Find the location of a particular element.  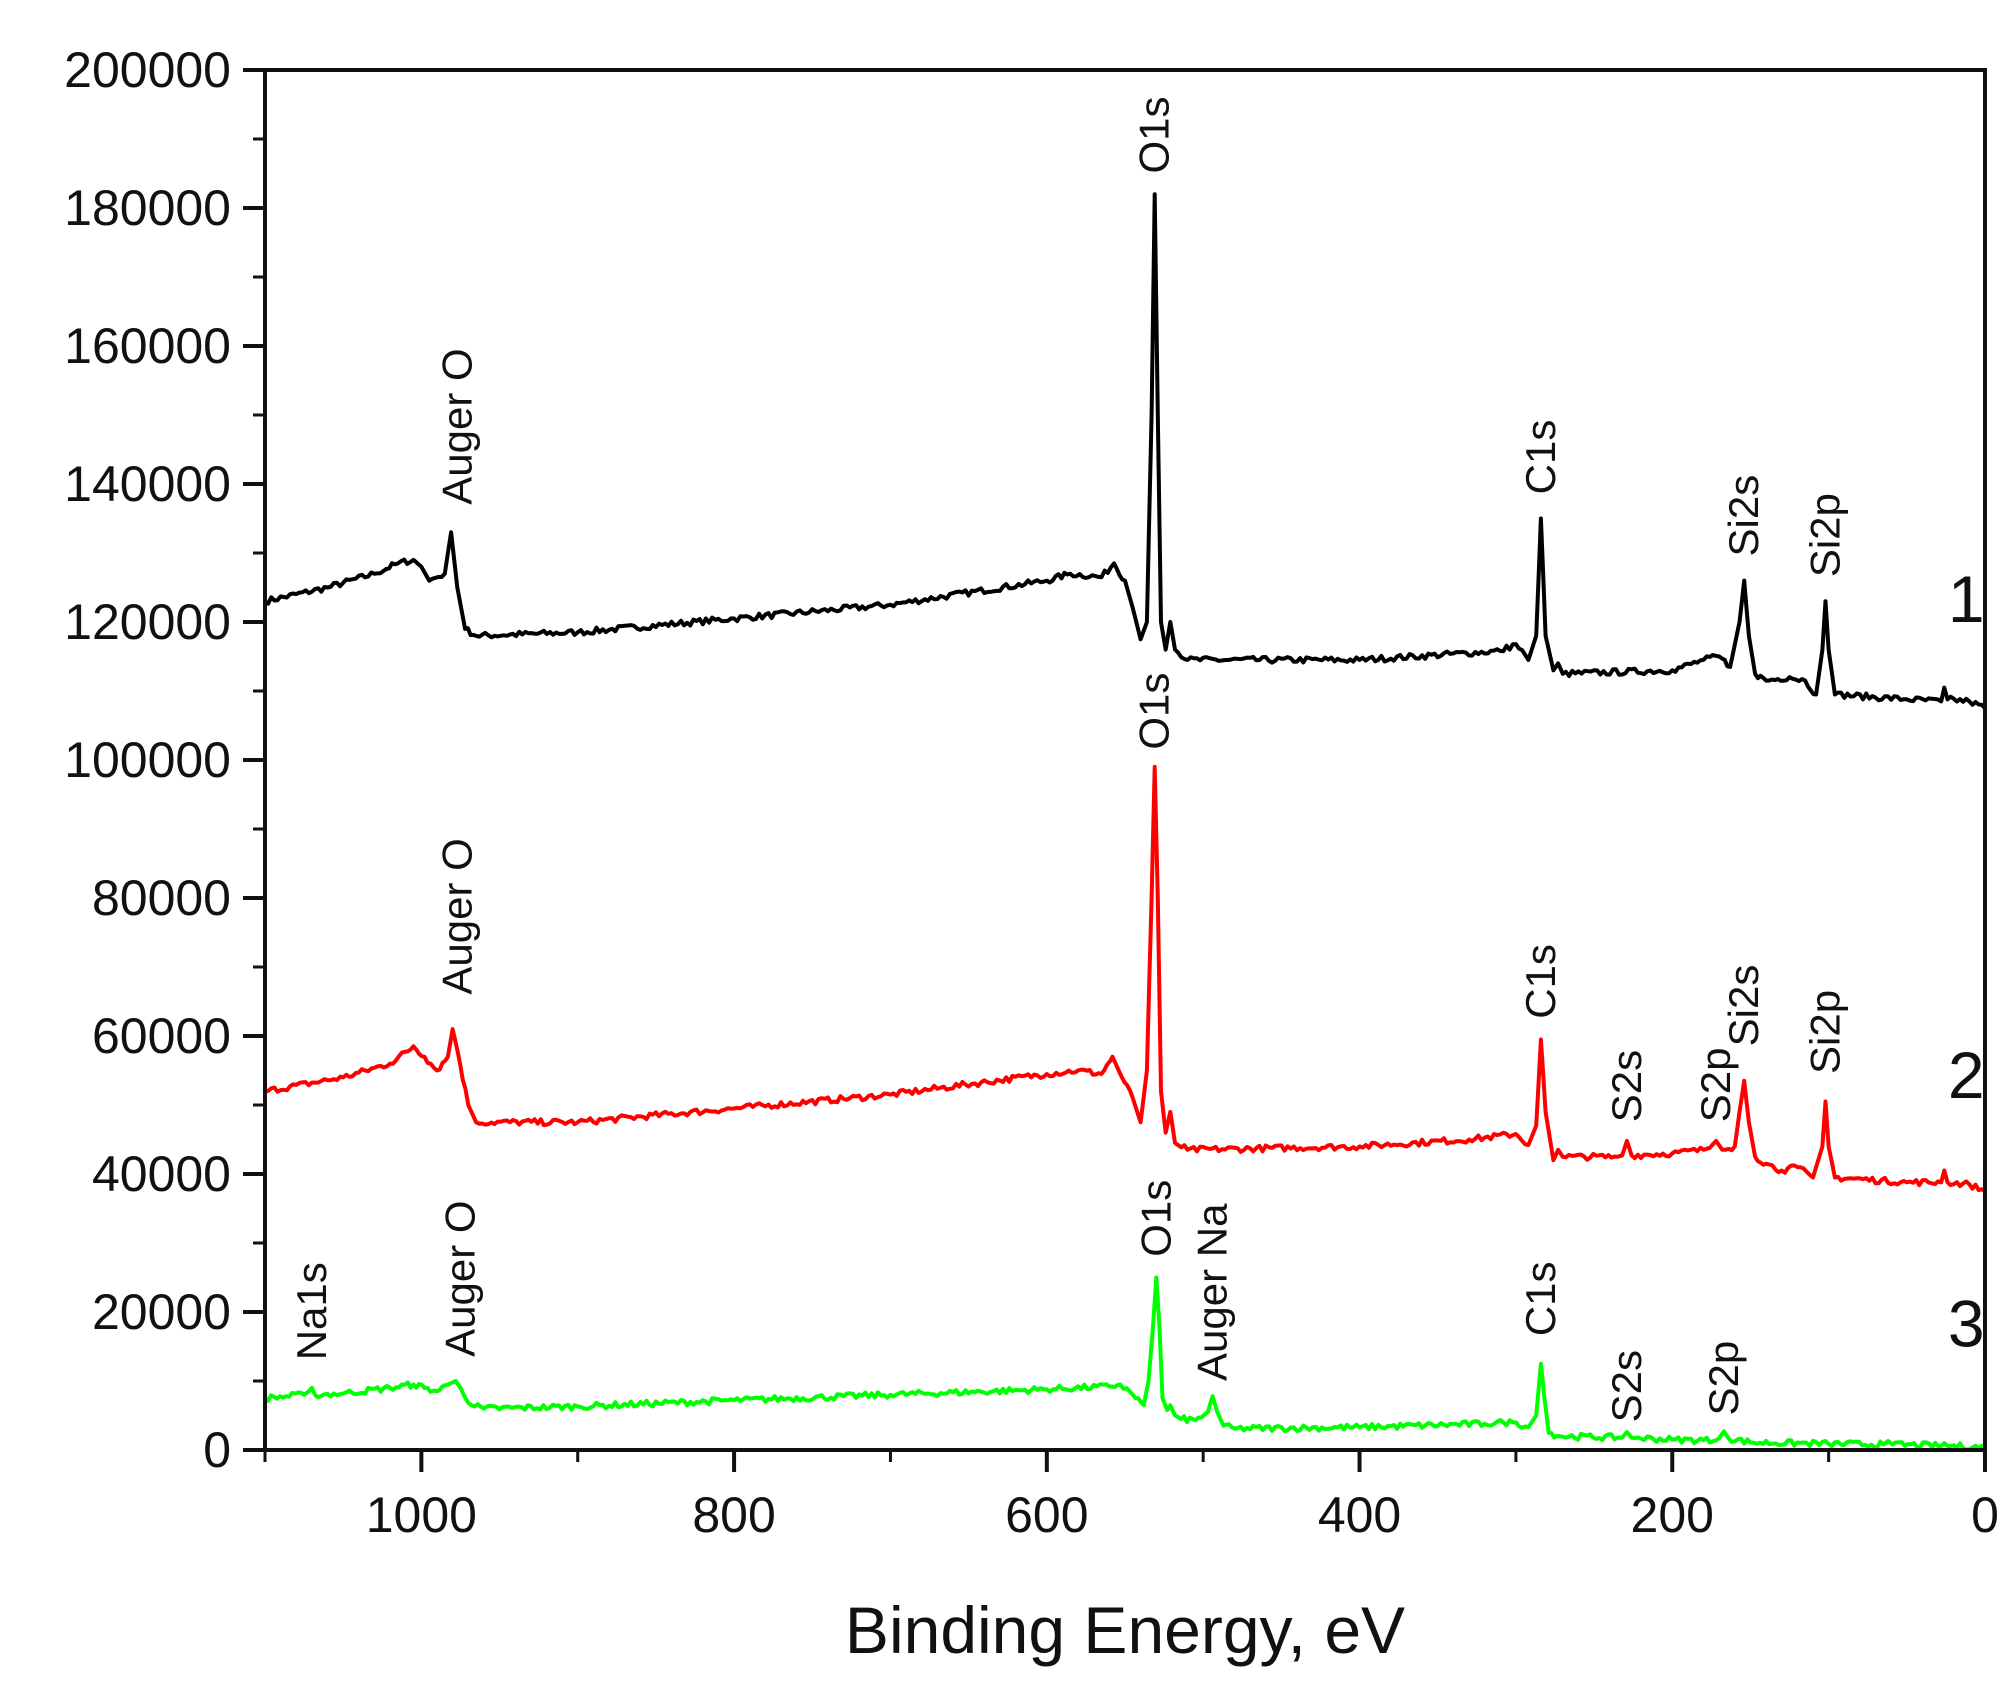

x-tick-label: 600 is located at coordinates (1046, 1515).